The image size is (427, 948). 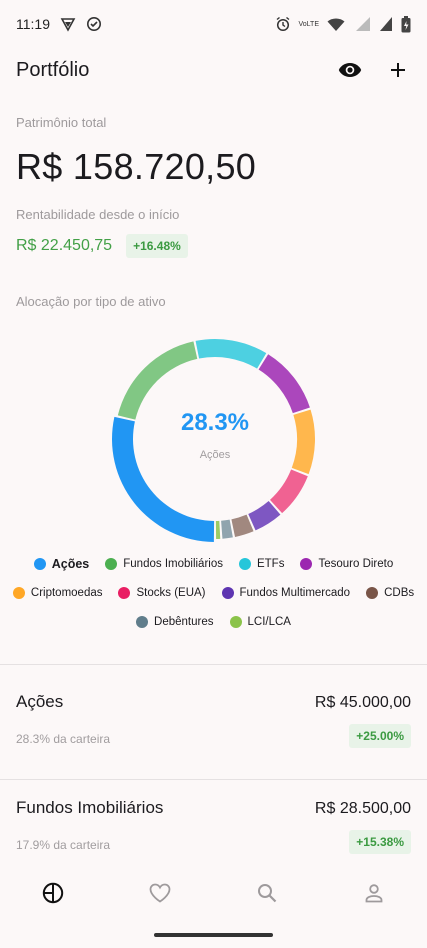 What do you see at coordinates (406, 24) in the screenshot?
I see `battery-icon` at bounding box center [406, 24].